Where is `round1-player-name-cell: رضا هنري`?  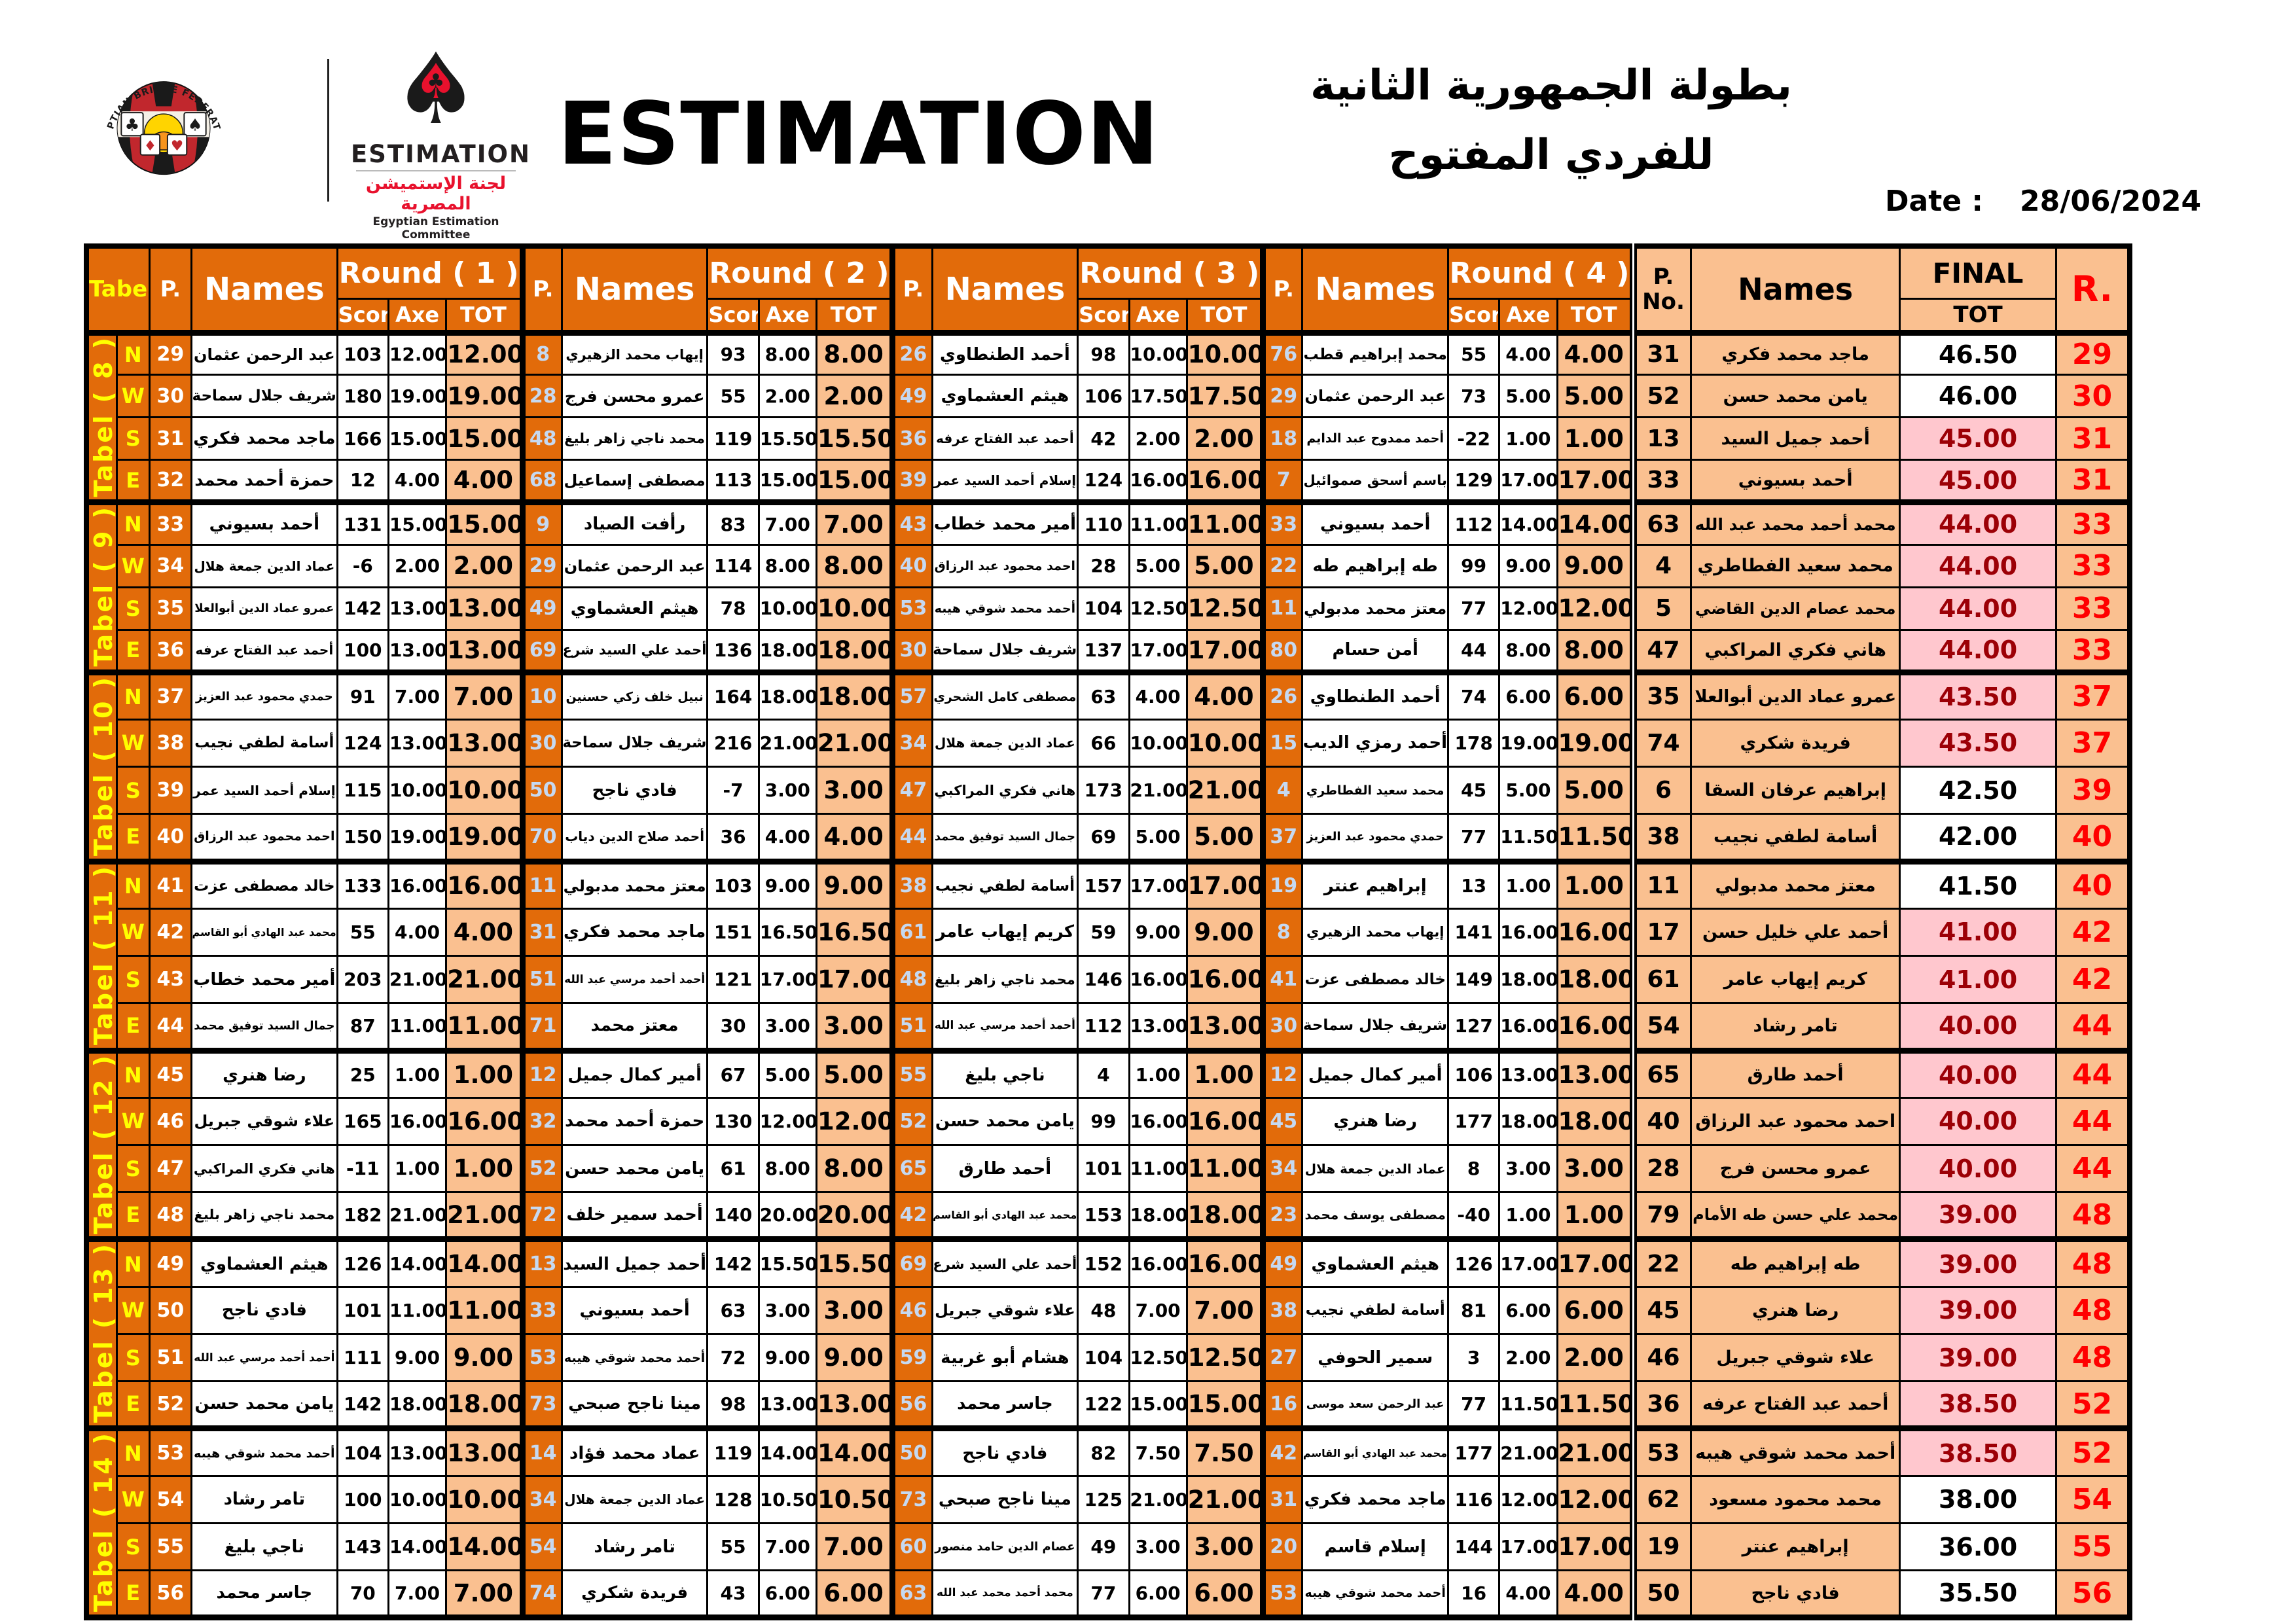
round1-player-name-cell: رضا هنري is located at coordinates (264, 1074).